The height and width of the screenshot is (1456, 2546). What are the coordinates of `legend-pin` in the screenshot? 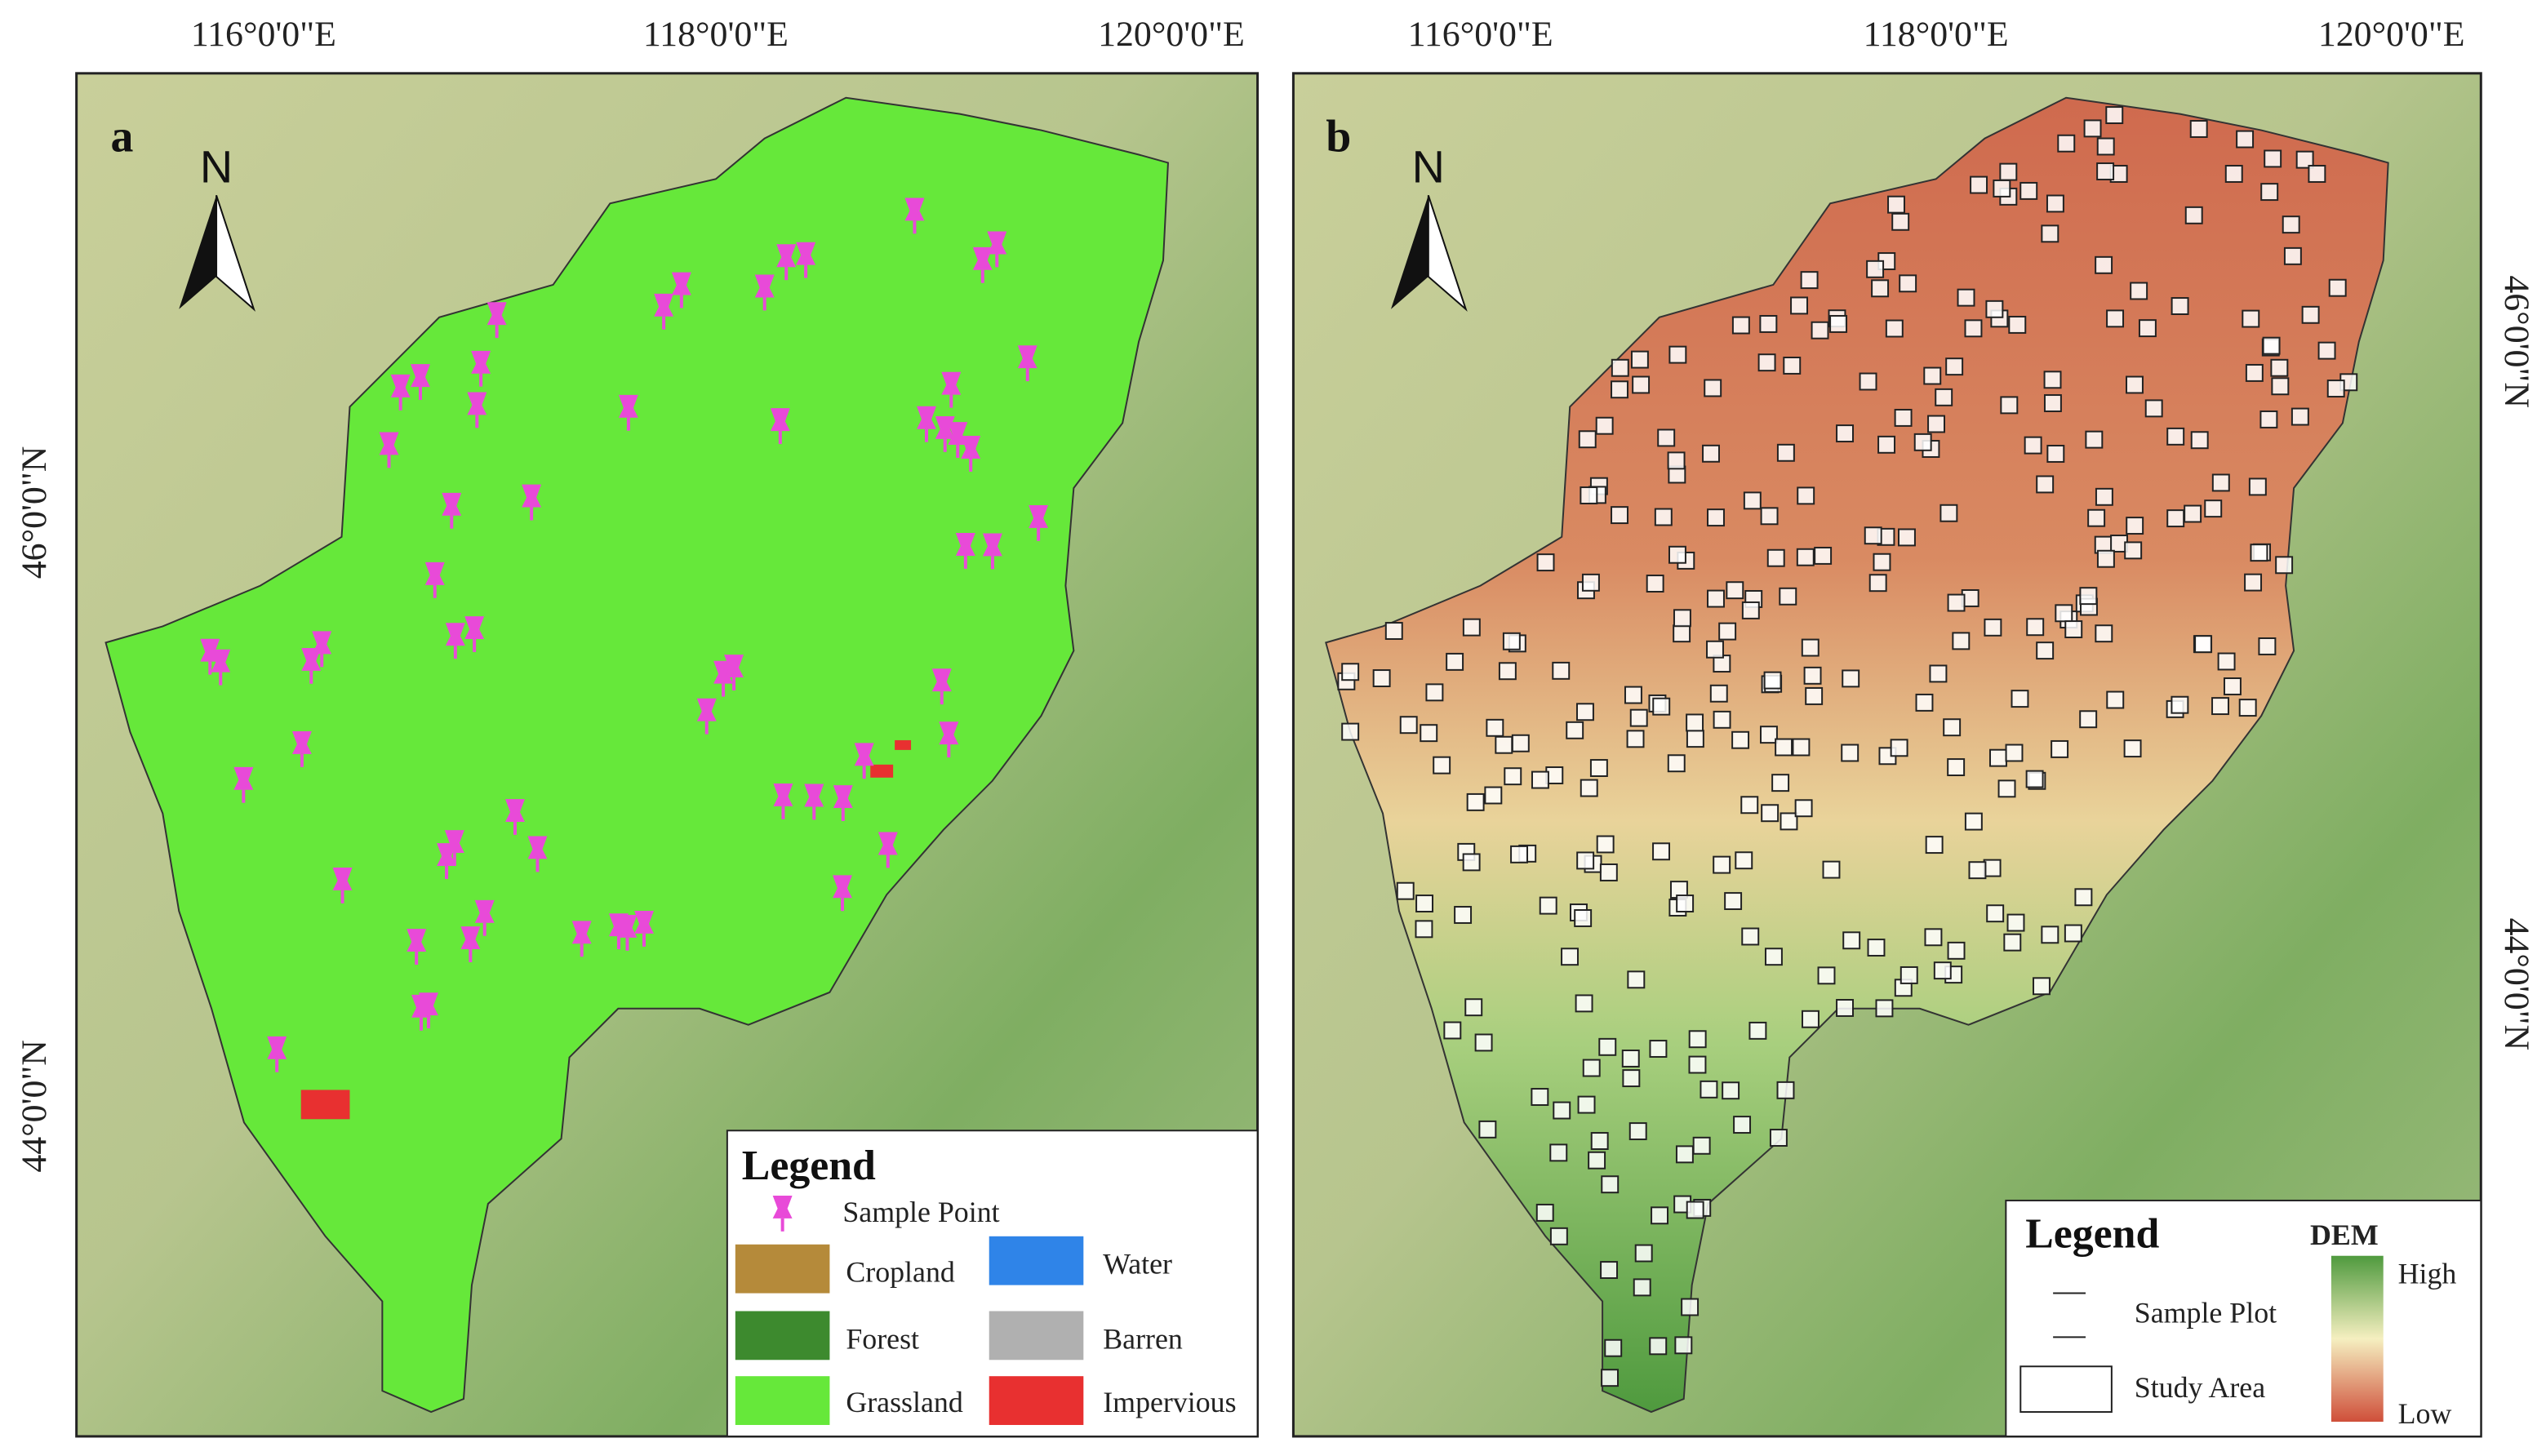 It's located at (782, 1213).